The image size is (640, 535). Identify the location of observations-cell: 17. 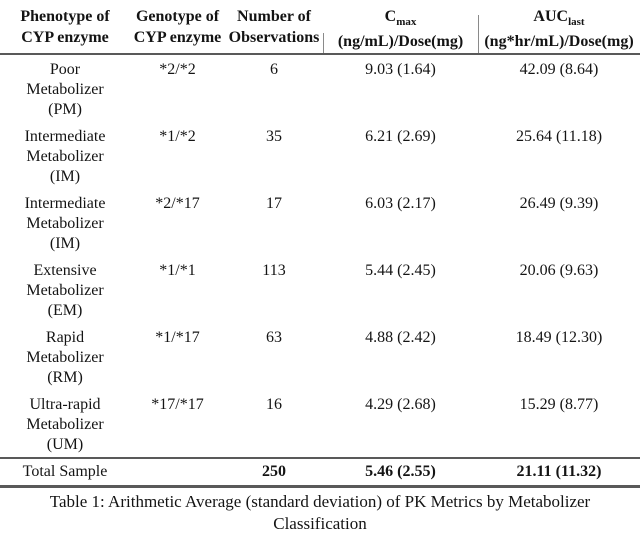
(274, 203).